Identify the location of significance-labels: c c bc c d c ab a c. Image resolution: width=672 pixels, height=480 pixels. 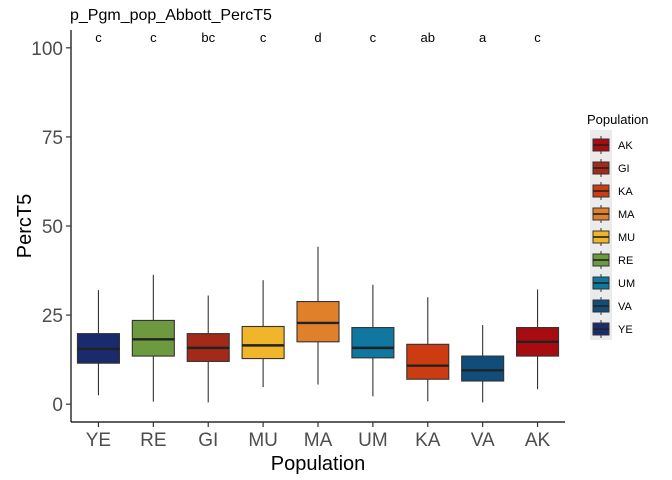
(318, 37).